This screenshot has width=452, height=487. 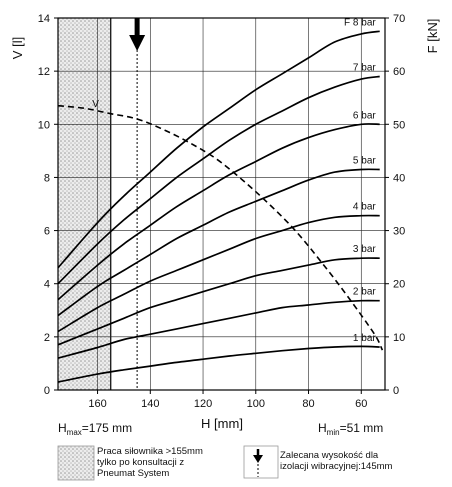 What do you see at coordinates (95, 104) in the screenshot?
I see `series-label: V` at bounding box center [95, 104].